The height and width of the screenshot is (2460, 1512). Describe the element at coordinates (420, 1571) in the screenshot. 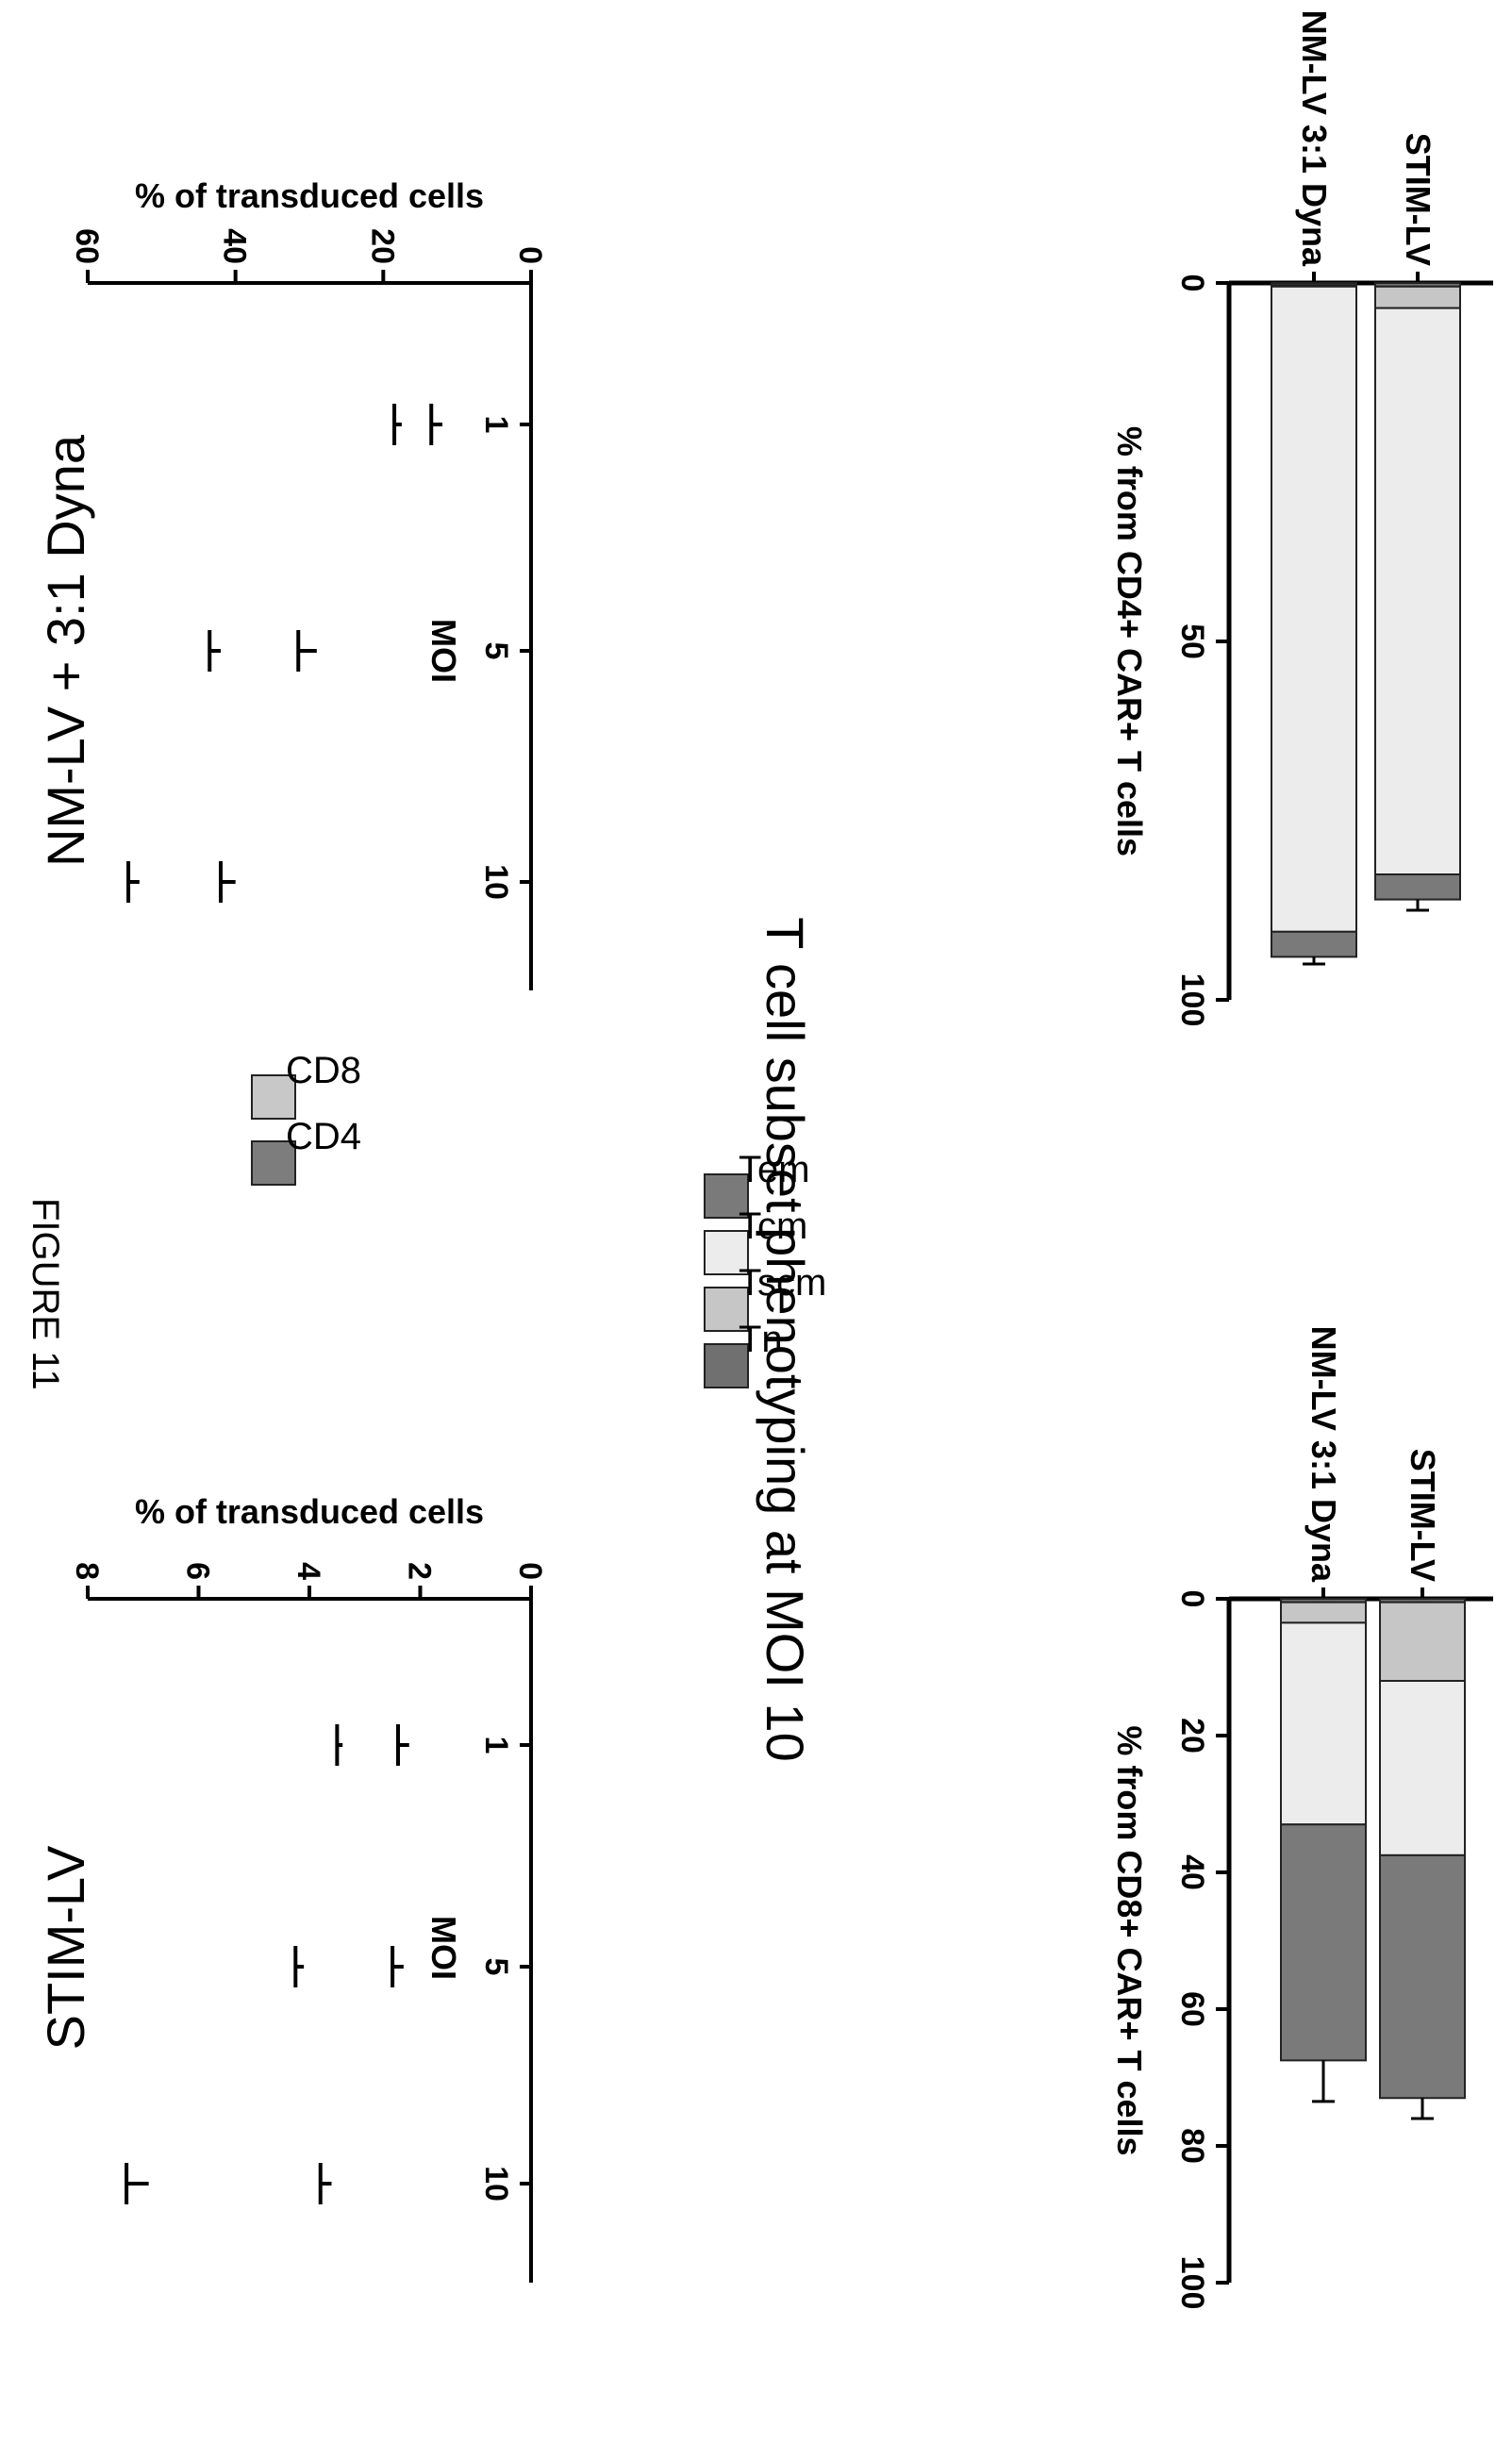

I see `y-tick-label: 2` at that location.